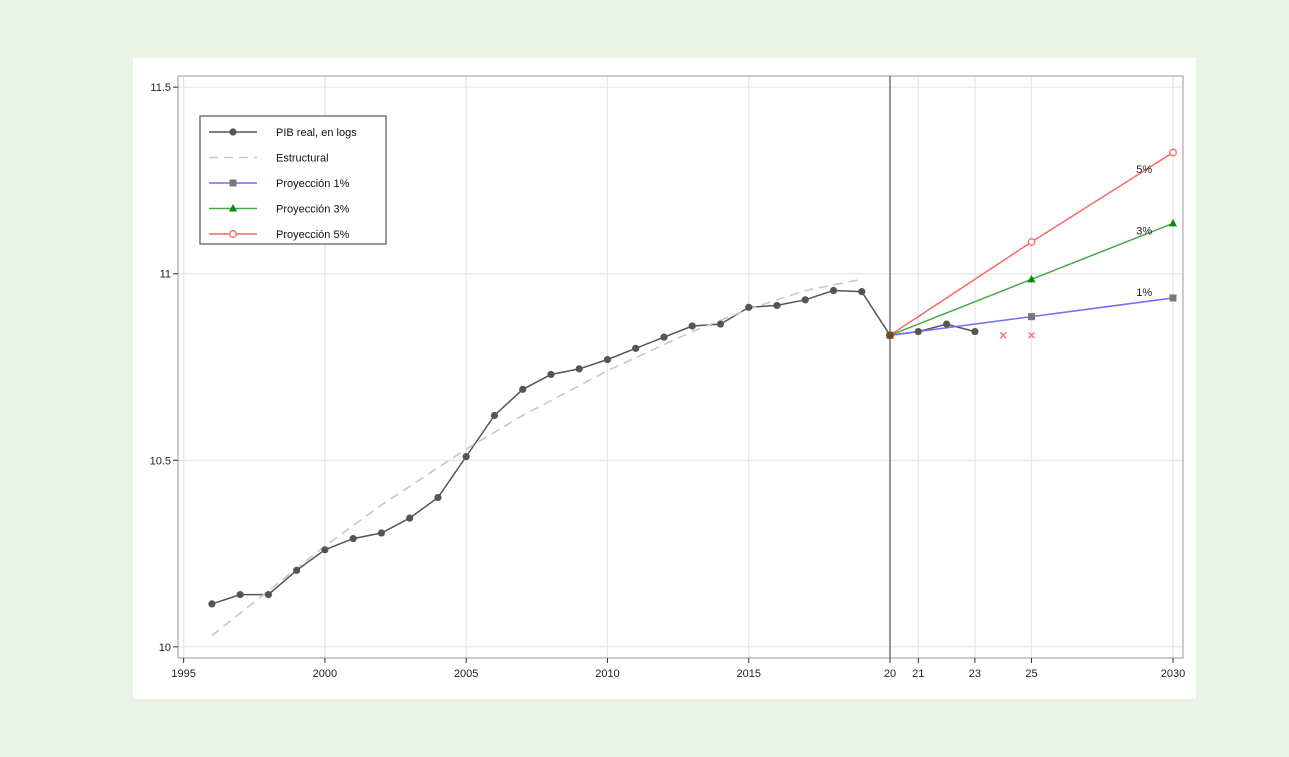 This screenshot has width=1289, height=757. I want to click on legend-entry-estructural: Estructural, so click(269, 159).